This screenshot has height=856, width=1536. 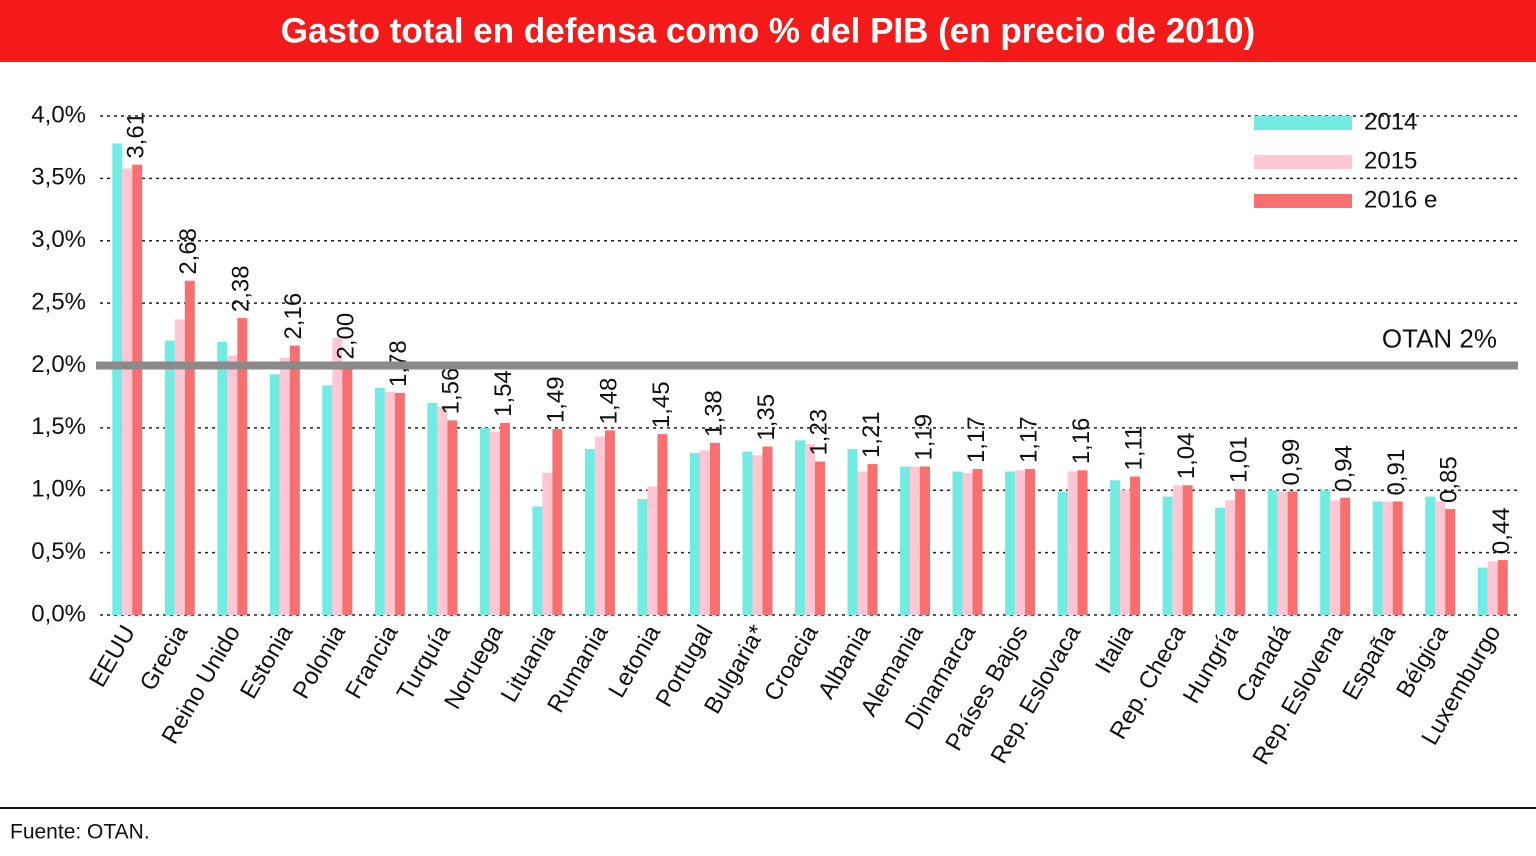 I want to click on value-label: 1,49, so click(x=556, y=399).